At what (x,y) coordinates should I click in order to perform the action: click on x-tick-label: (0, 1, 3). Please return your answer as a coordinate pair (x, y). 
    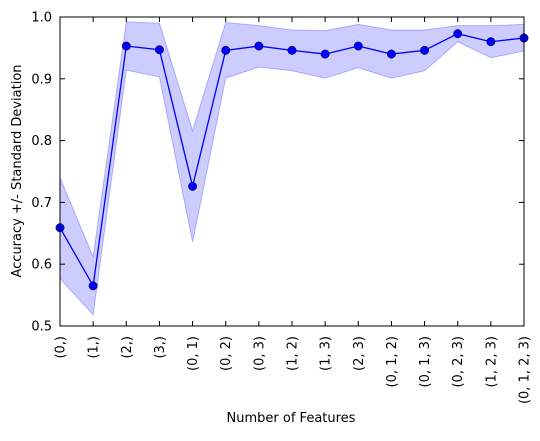
    Looking at the image, I should click on (425, 362).